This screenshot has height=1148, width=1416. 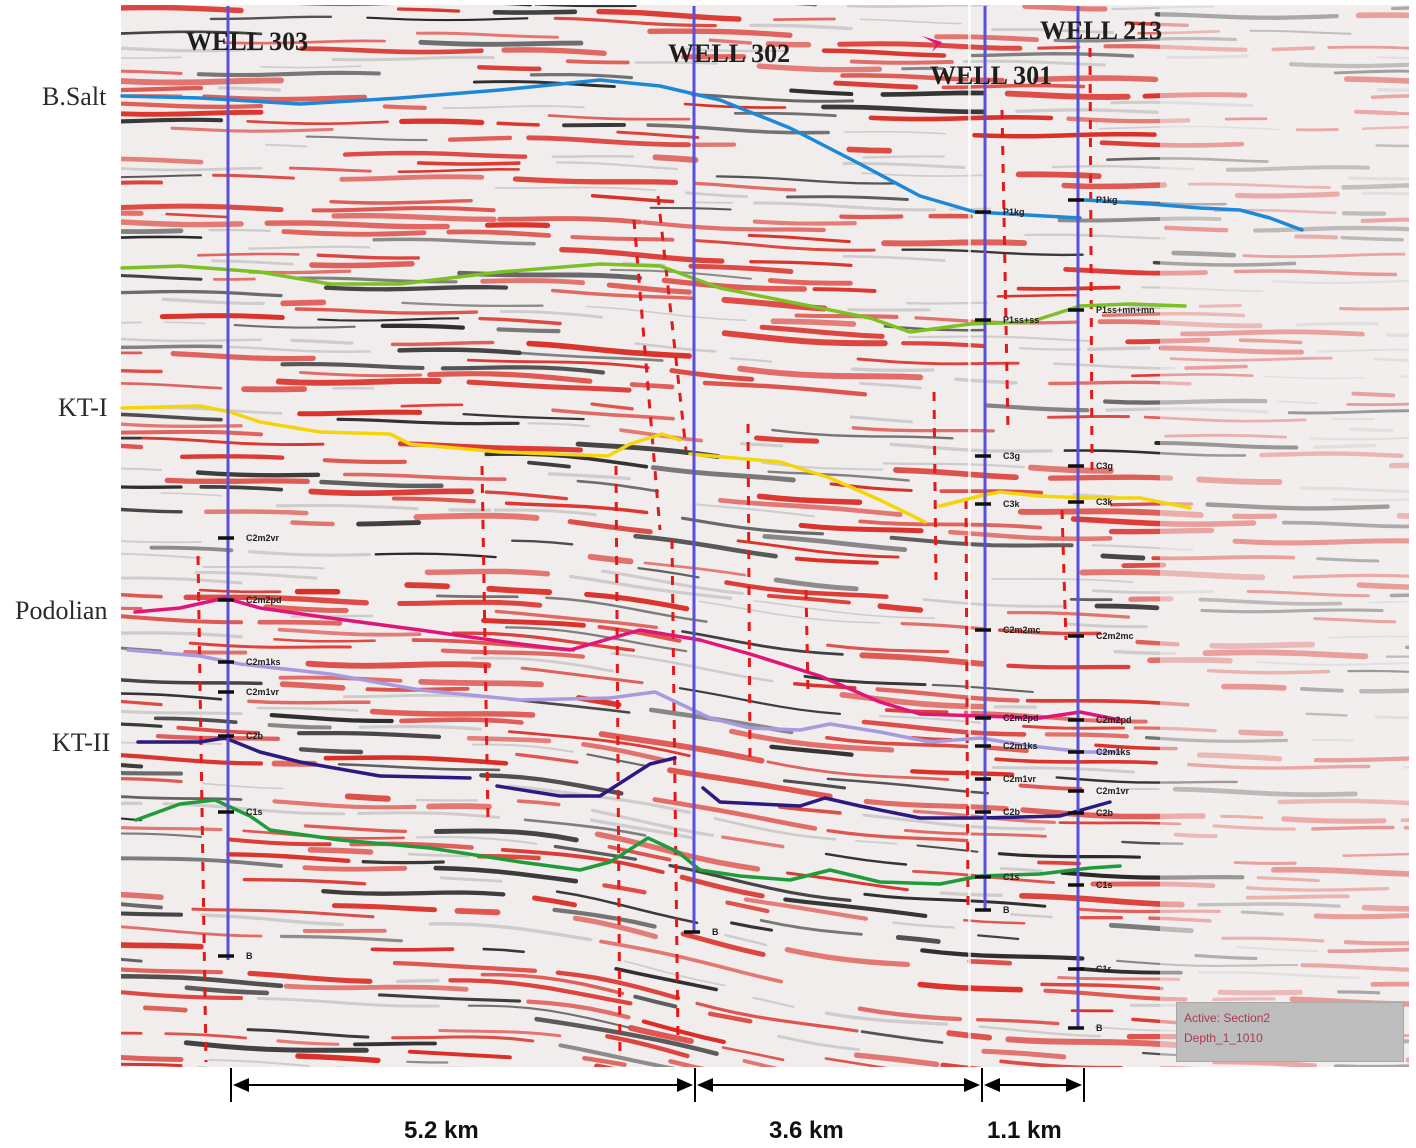 What do you see at coordinates (1101, 30) in the screenshot?
I see `well-name-213: WELL 213` at bounding box center [1101, 30].